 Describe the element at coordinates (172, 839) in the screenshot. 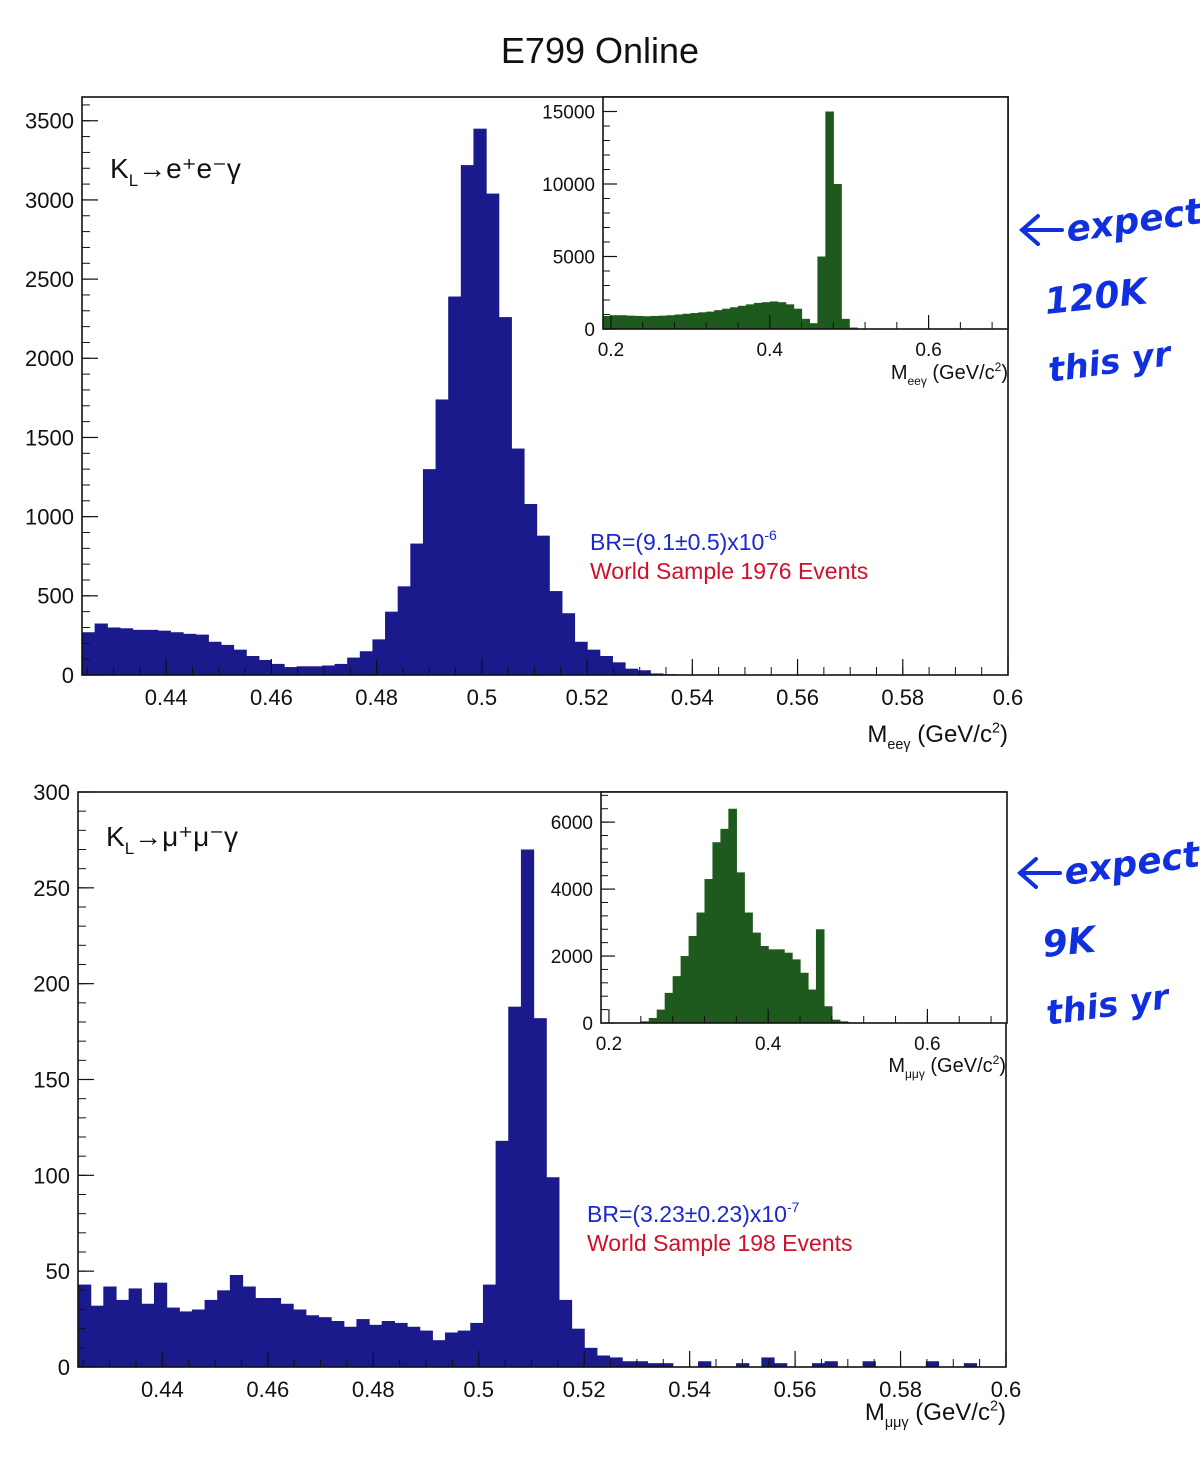

I see `panel2-process-label: KL→μ⁺μ⁻γ` at that location.